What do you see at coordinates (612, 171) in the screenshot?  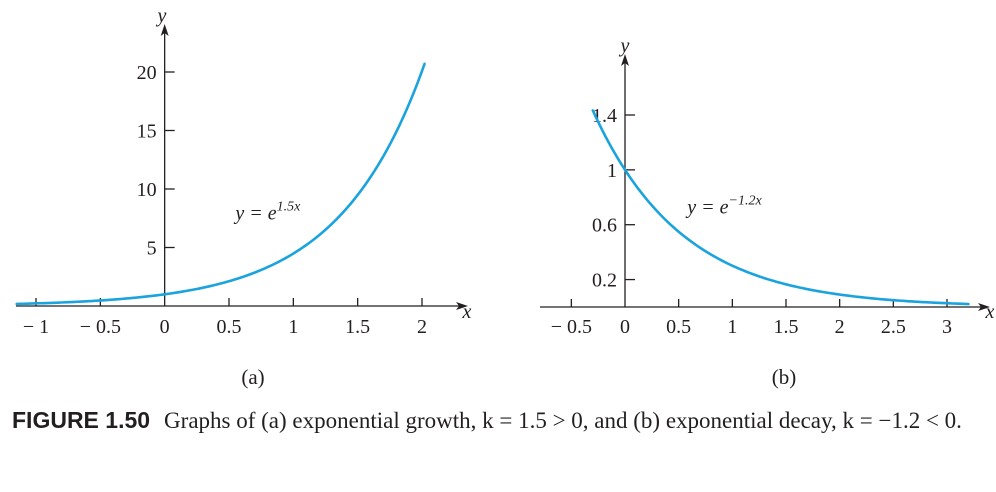 I see `y-tick-label: 1` at bounding box center [612, 171].